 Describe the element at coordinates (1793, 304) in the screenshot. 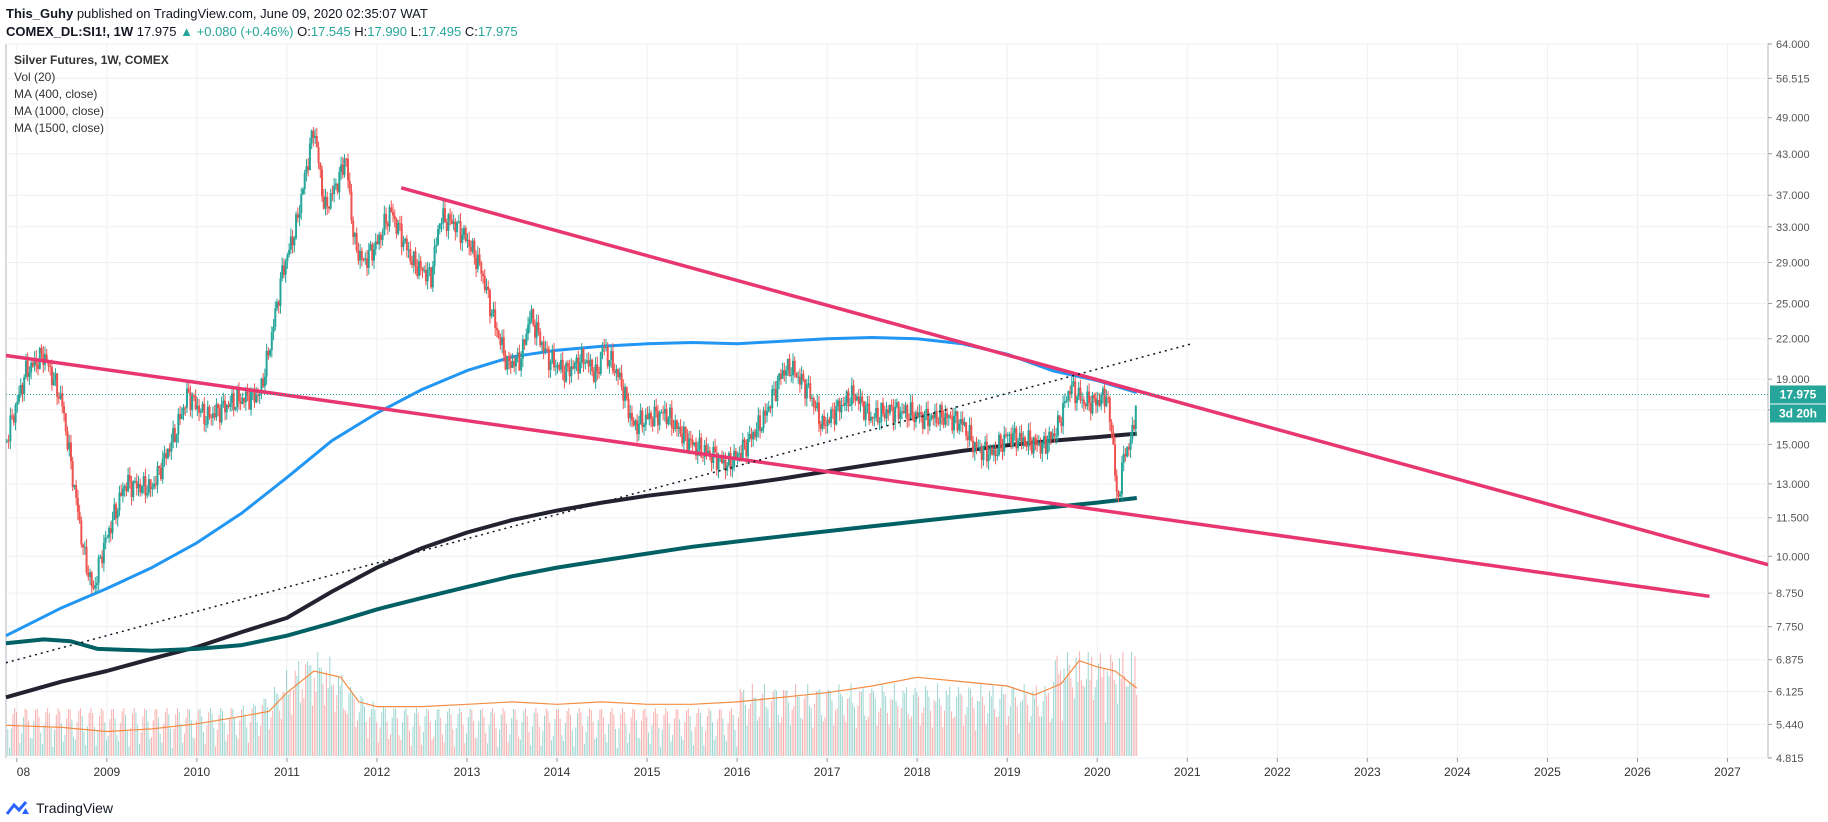

I see `y-tick-label: 25.000` at that location.